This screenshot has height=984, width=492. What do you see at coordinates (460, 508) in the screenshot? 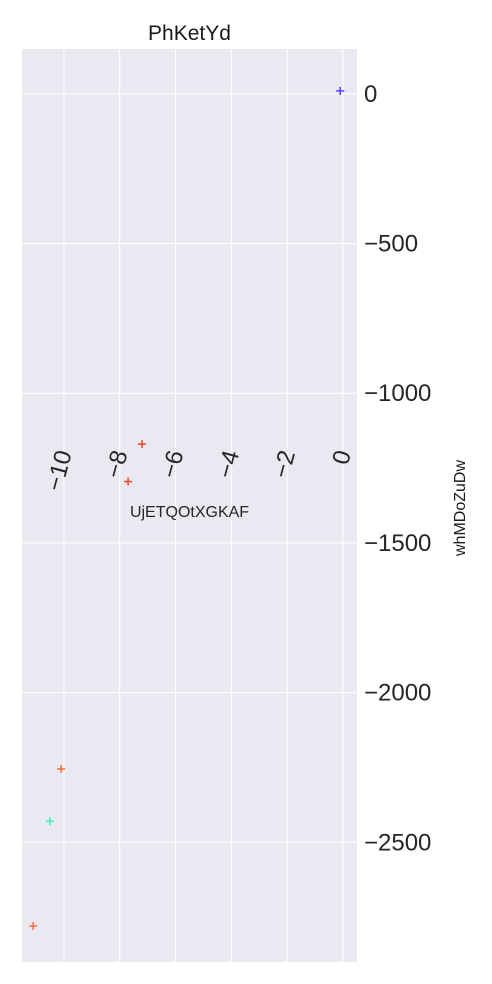
I see `y-axis-label: whMDoZuDw` at bounding box center [460, 508].